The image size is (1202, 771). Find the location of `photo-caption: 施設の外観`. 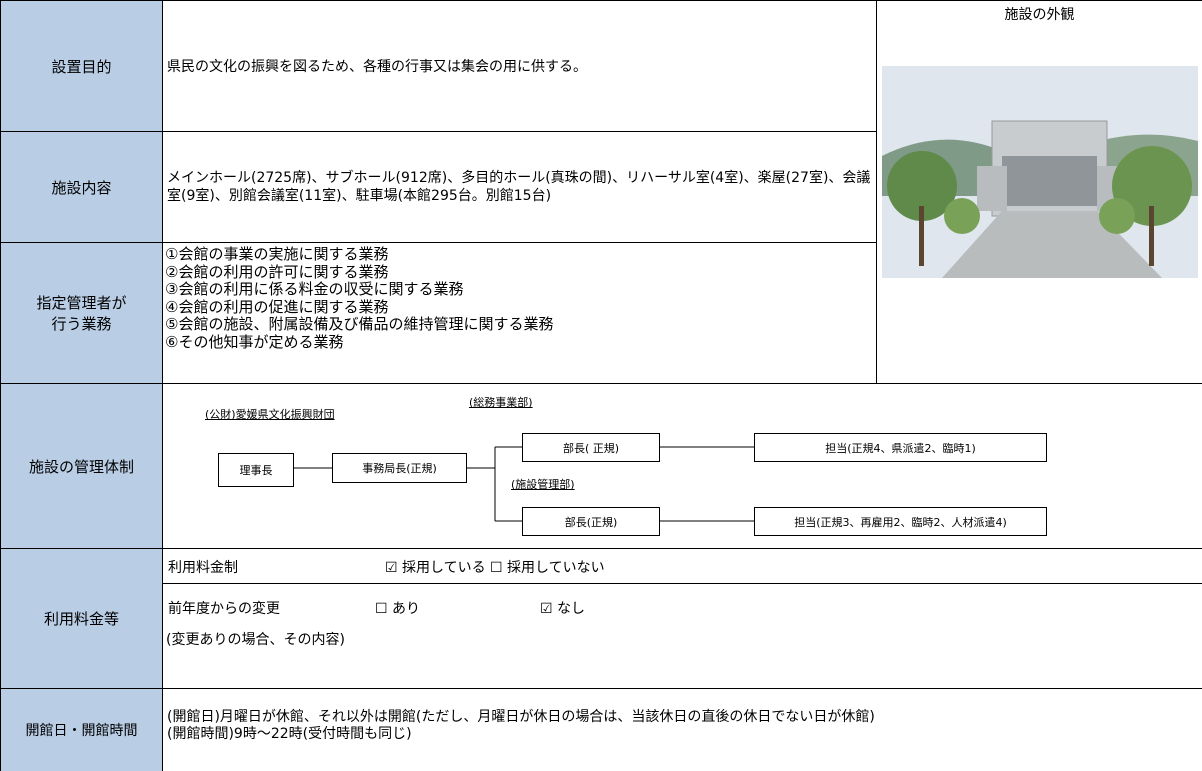

photo-caption: 施設の外観 is located at coordinates (1039, 15).